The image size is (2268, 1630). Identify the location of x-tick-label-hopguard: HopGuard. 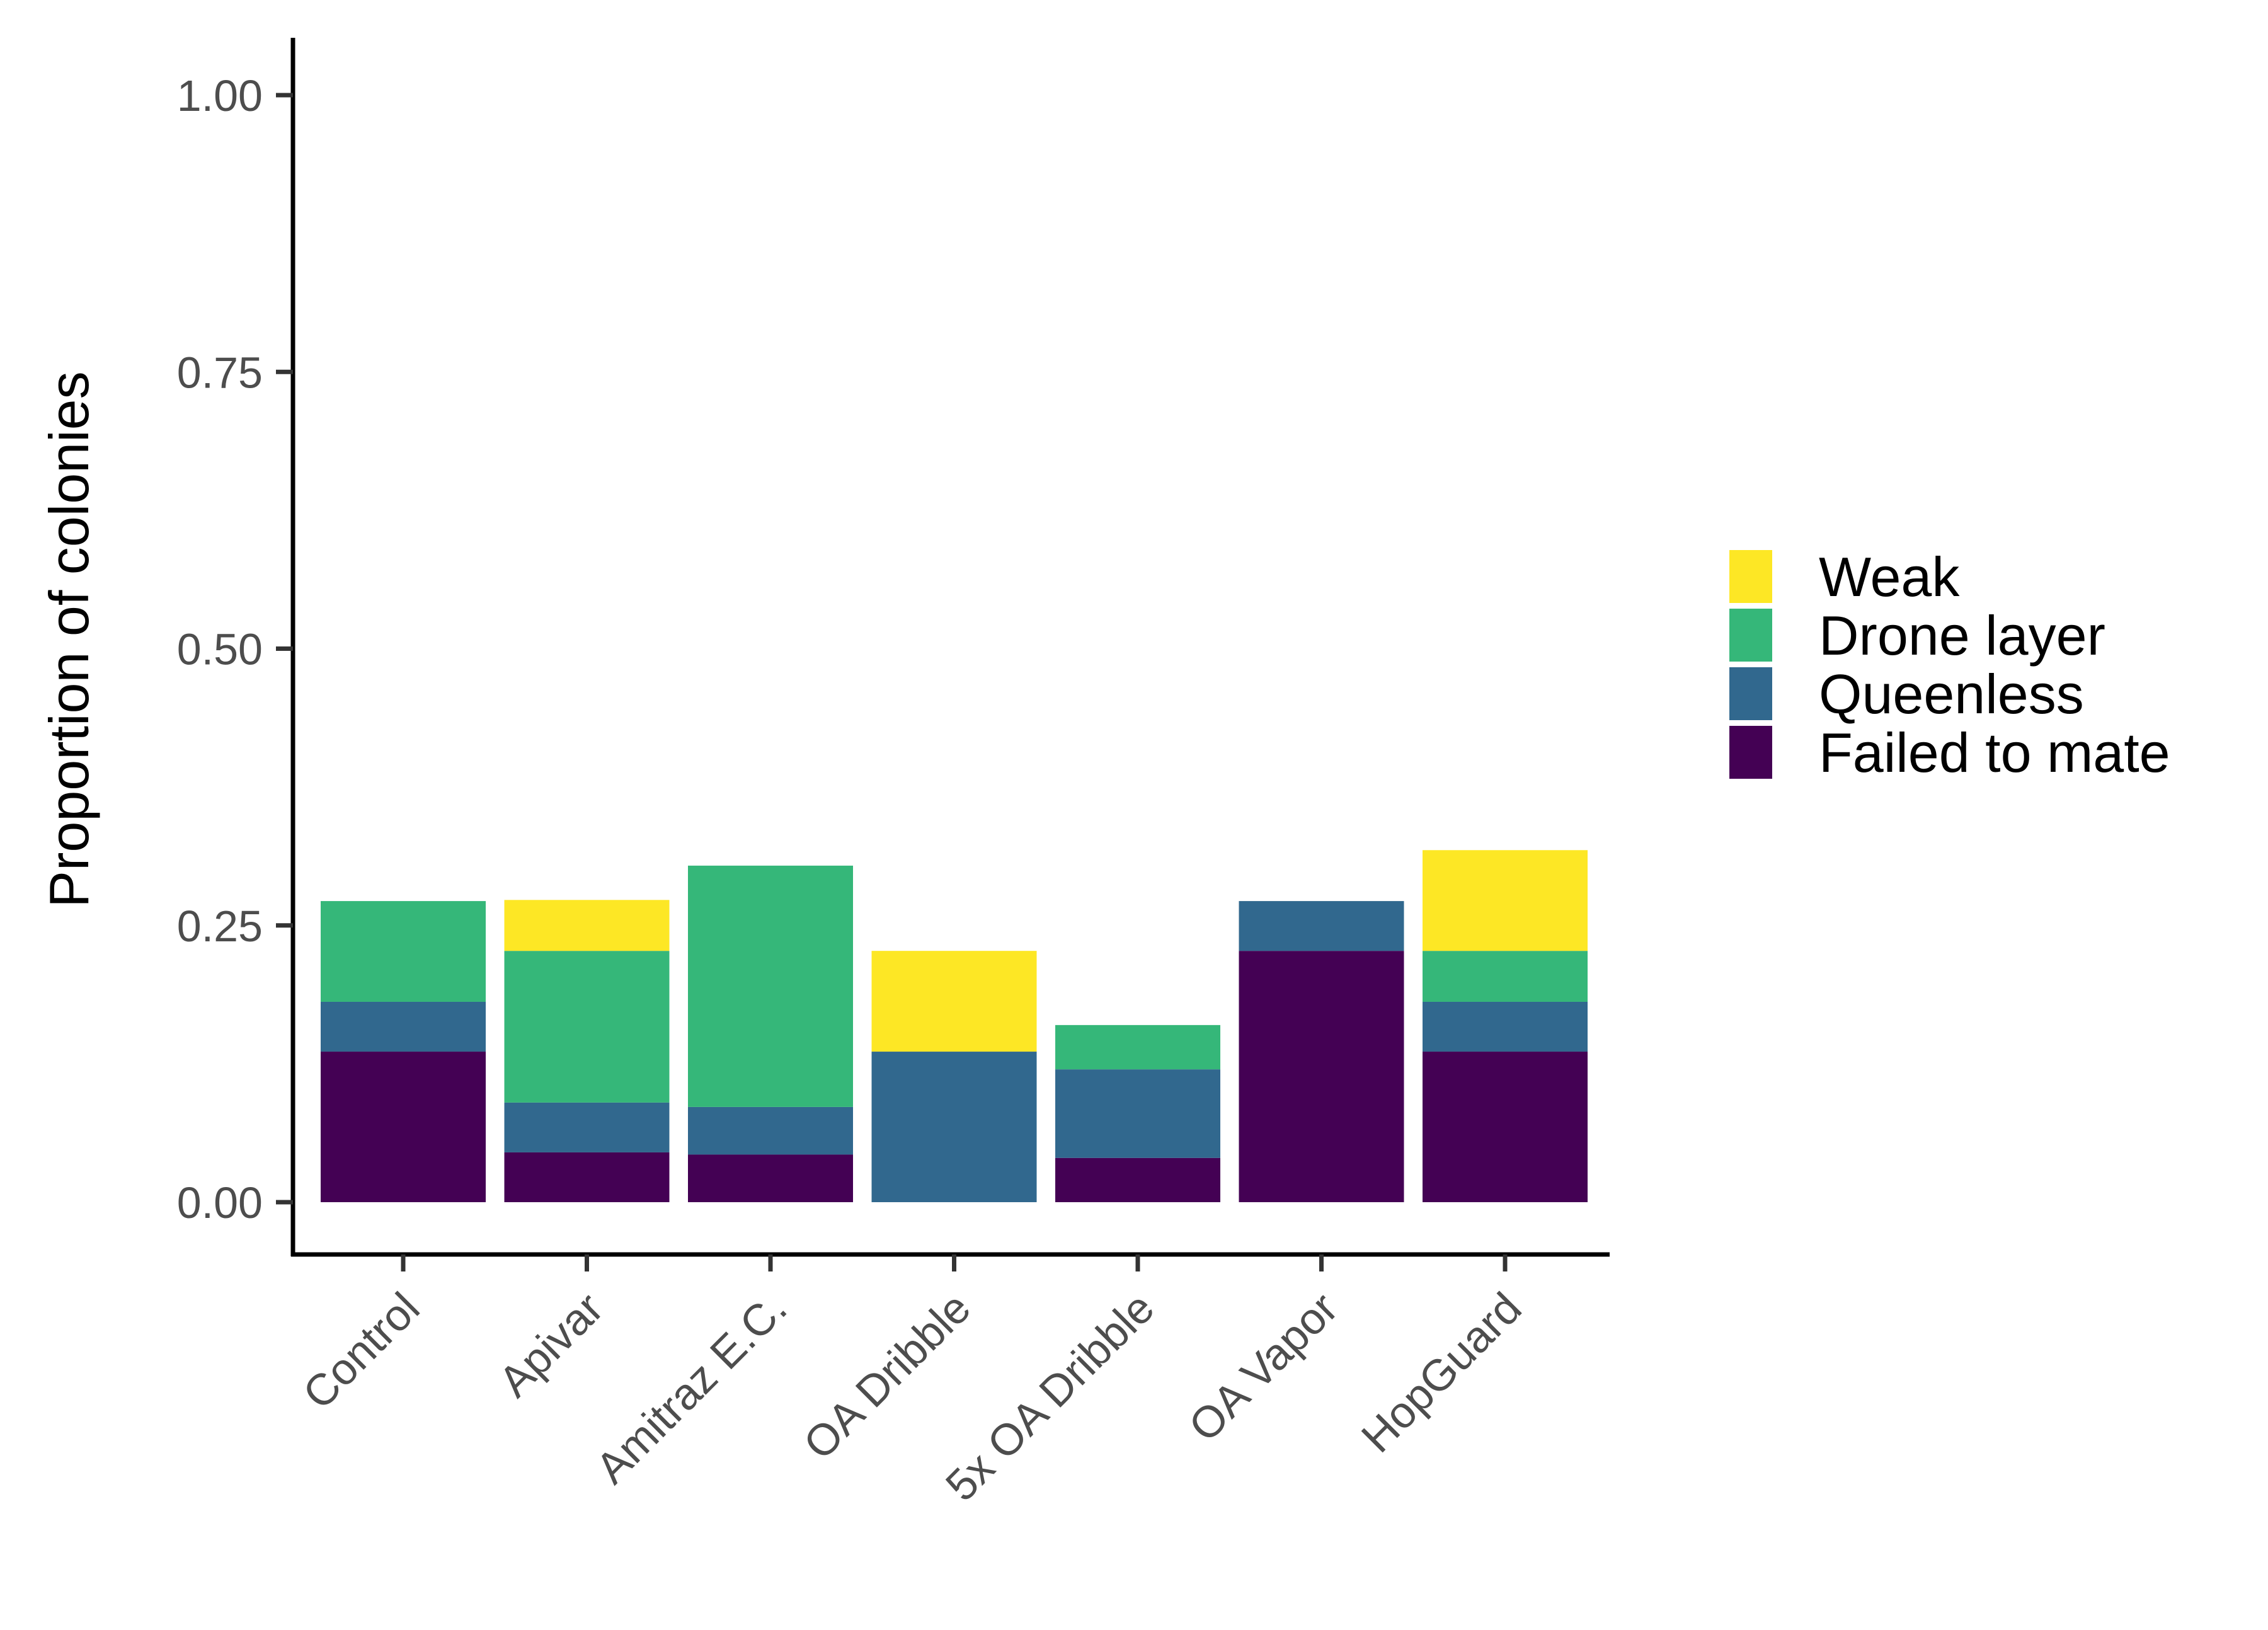
(1441, 1372).